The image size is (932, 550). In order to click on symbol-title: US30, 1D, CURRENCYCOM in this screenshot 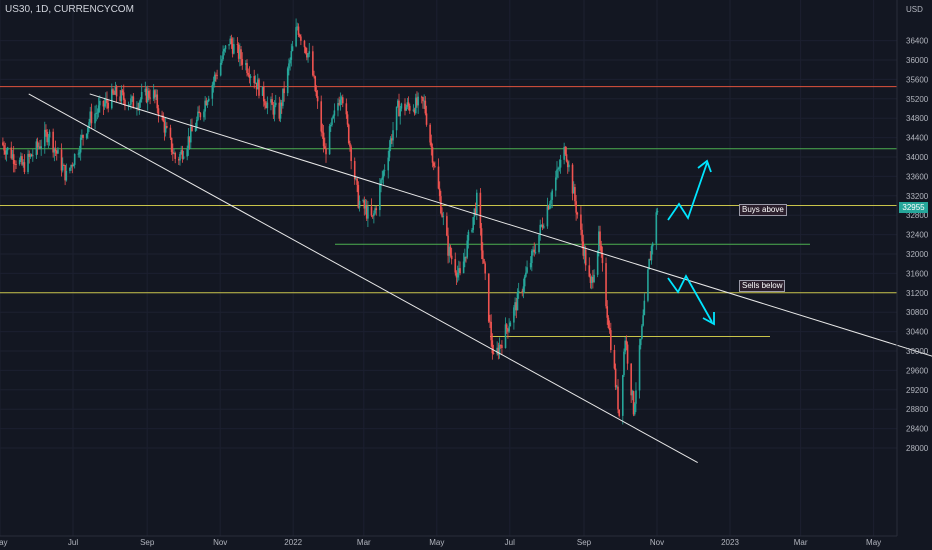, I will do `click(69, 9)`.